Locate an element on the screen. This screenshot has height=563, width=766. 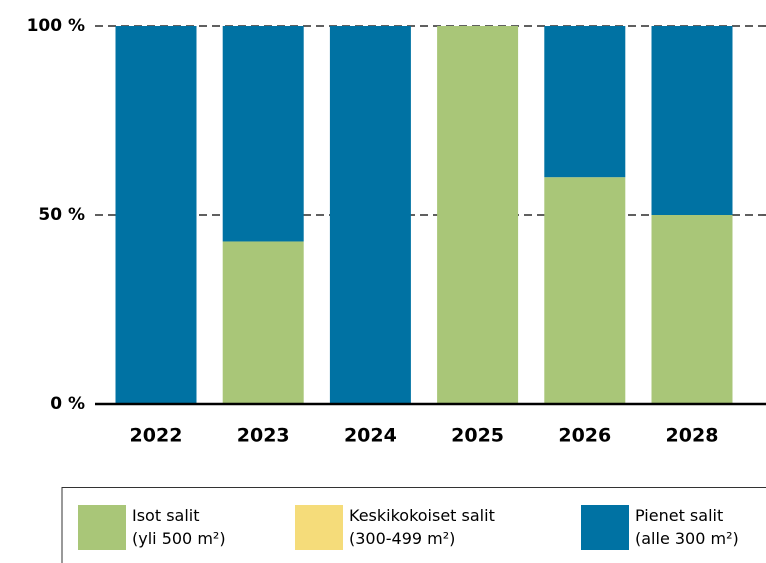
y-tick-label: 0 % is located at coordinates (67, 404).